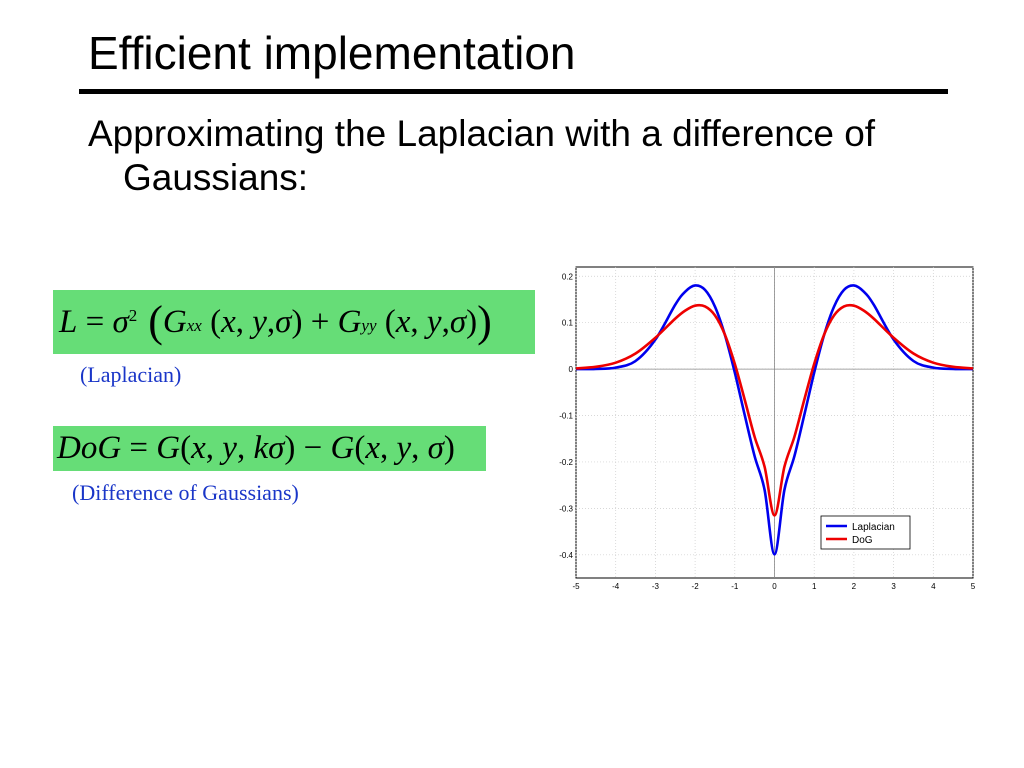 The height and width of the screenshot is (768, 1024). Describe the element at coordinates (566, 462) in the screenshot. I see `y-tick-label: -0.2` at that location.